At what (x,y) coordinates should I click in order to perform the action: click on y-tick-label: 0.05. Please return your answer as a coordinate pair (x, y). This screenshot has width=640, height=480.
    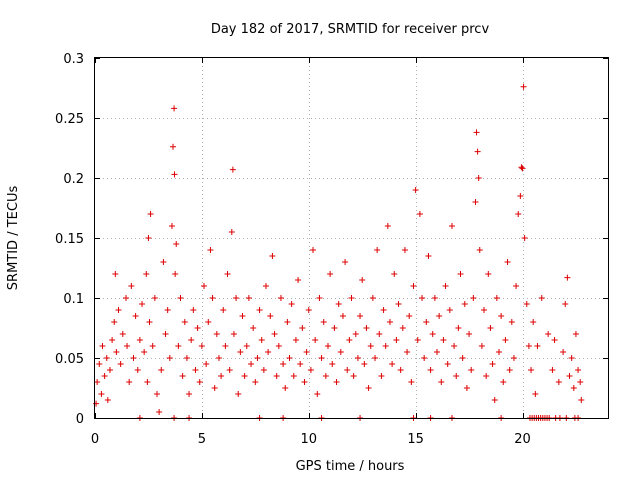
    Looking at the image, I should click on (69, 359).